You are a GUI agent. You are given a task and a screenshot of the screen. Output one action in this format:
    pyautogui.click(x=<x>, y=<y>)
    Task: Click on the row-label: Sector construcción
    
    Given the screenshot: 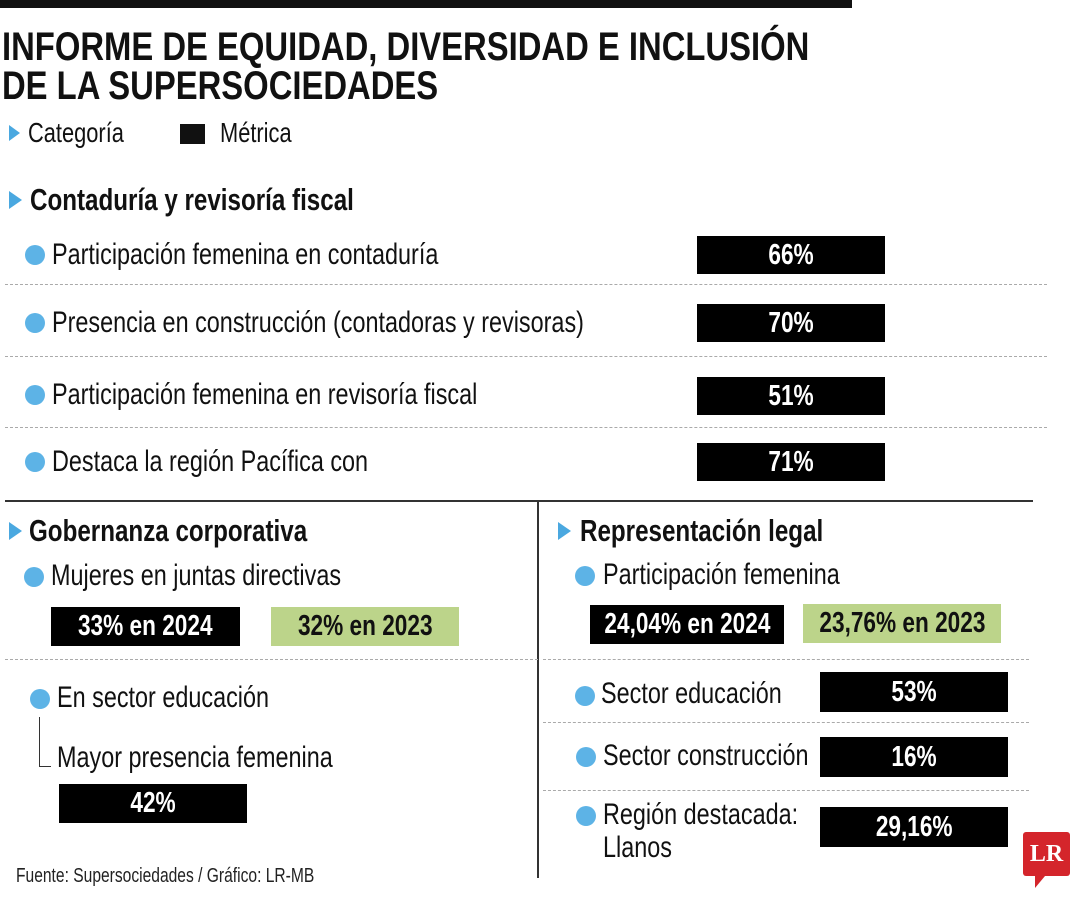 What is the action you would take?
    pyautogui.click(x=706, y=755)
    